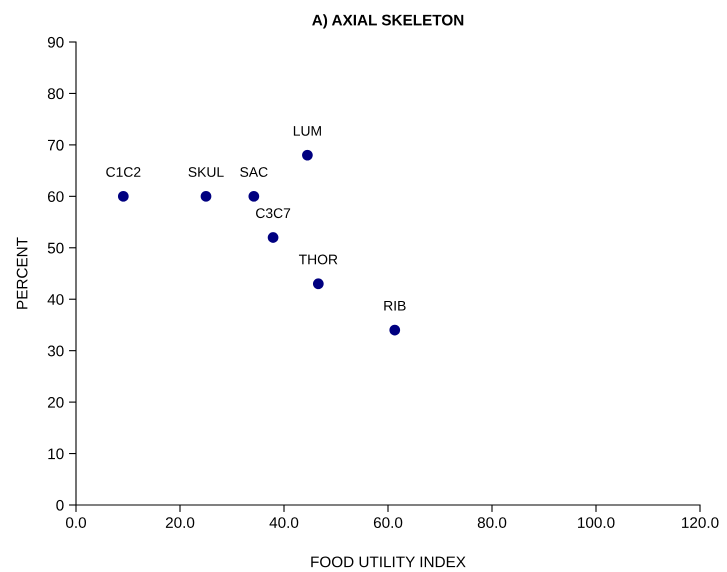  What do you see at coordinates (596, 522) in the screenshot?
I see `x-tick-label: 100.0` at bounding box center [596, 522].